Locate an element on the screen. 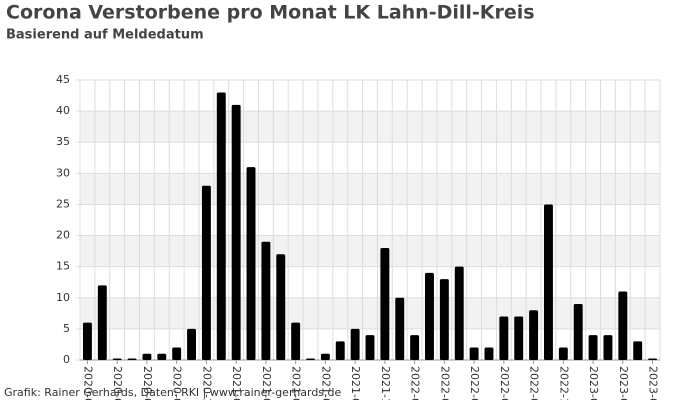  y-tick-label: 40 is located at coordinates (63, 110).